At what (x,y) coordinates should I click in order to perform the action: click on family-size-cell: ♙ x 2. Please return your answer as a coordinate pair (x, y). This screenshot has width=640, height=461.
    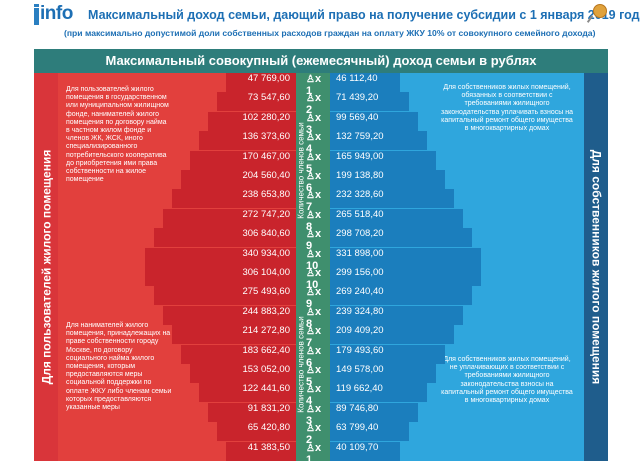
    Looking at the image, I should click on (318, 434).